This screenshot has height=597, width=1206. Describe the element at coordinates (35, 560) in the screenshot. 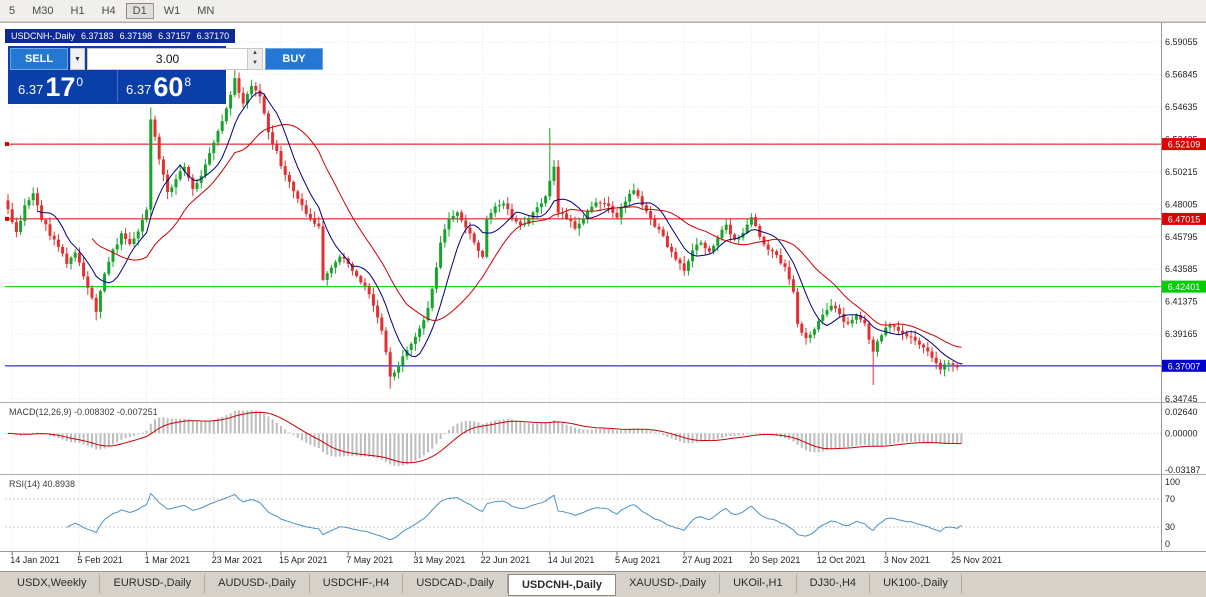

I see `svg-text: 14 Jan 2021` at that location.